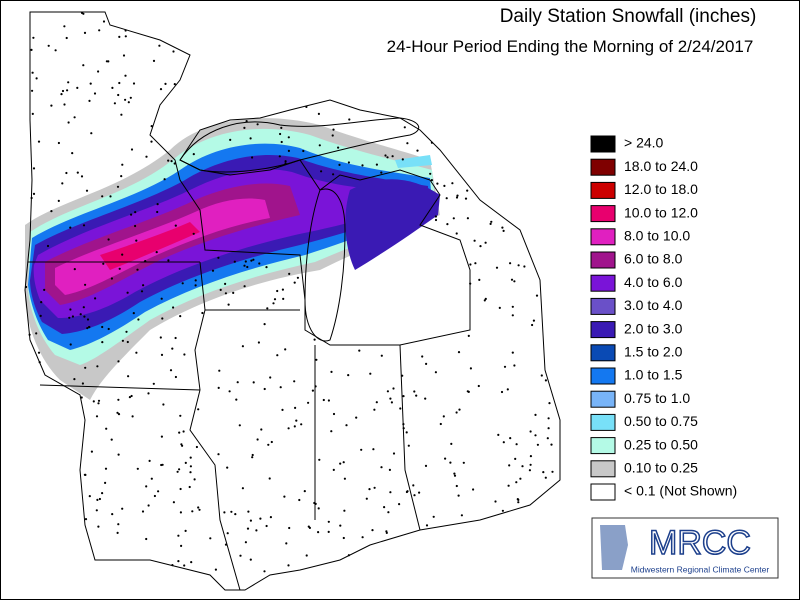 This screenshot has width=800, height=600. Describe the element at coordinates (603, 214) in the screenshot. I see `legend-swatch` at that location.